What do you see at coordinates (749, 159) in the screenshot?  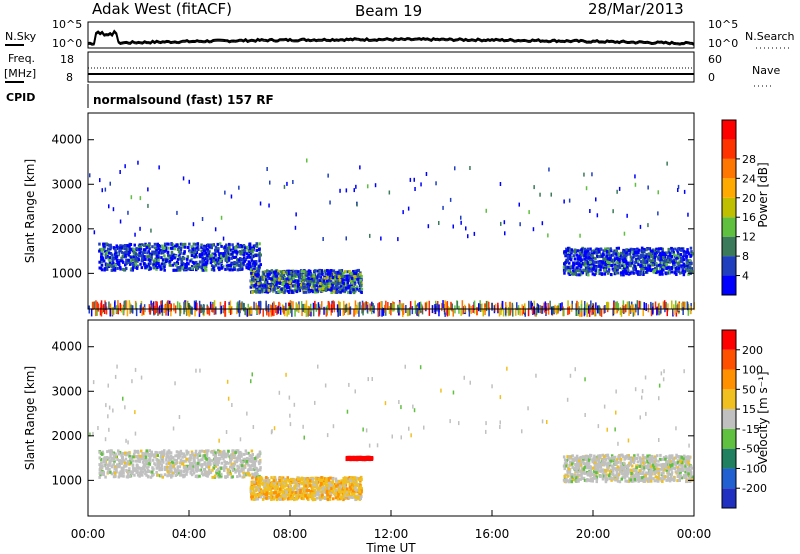 I see `colorbar-tick-label: 28` at bounding box center [749, 159].